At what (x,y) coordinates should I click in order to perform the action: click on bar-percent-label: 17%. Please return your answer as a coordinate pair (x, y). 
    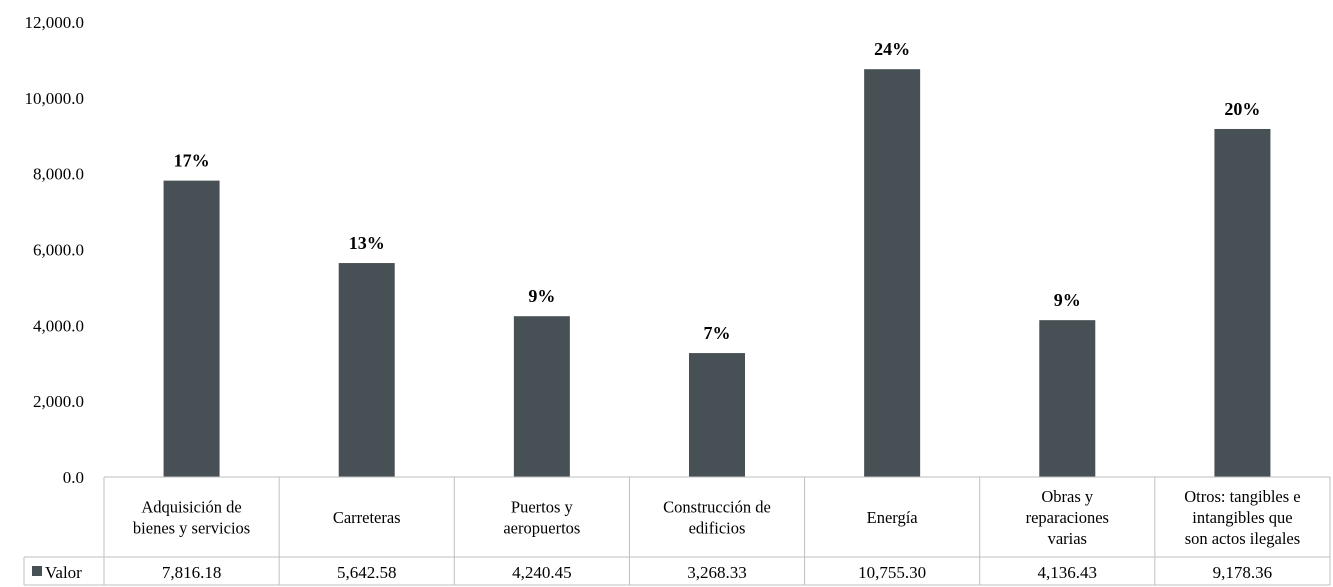
    Looking at the image, I should click on (192, 161).